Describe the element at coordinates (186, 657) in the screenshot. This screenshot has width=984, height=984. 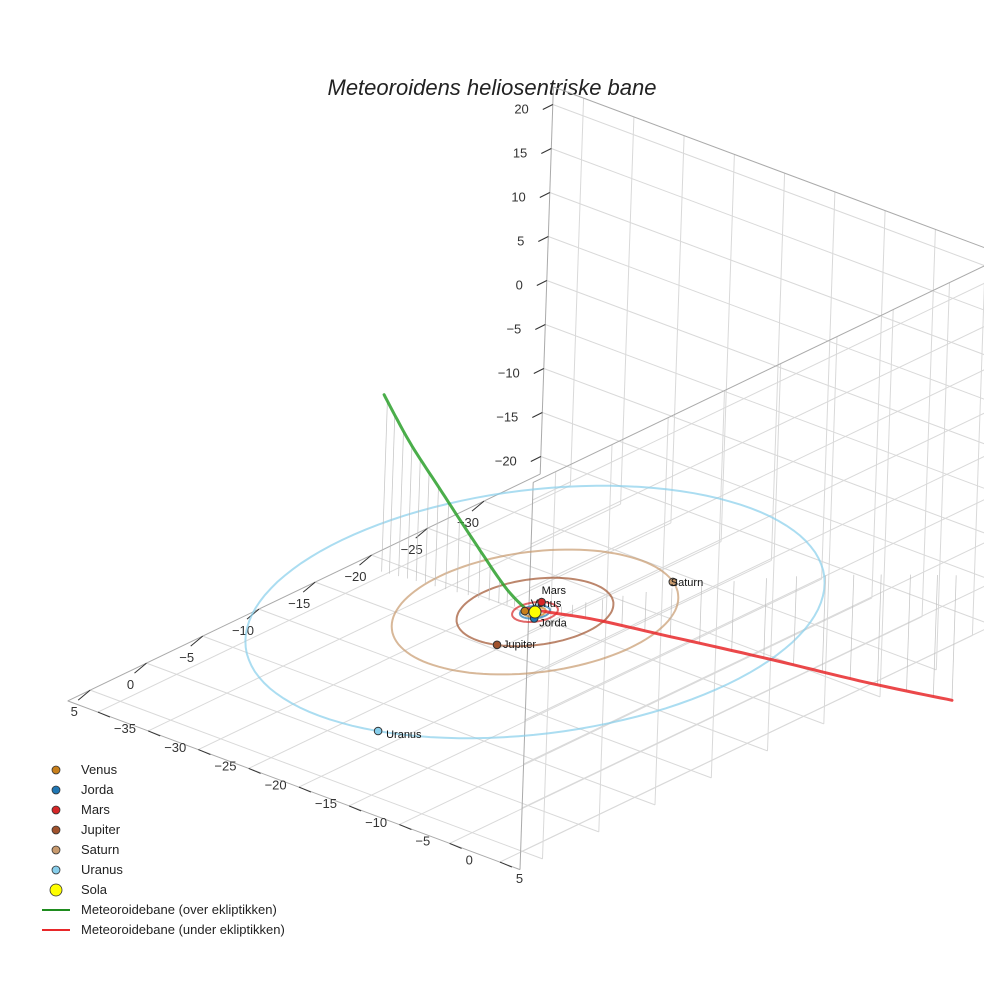
I see `x-tick-label: −5` at that location.